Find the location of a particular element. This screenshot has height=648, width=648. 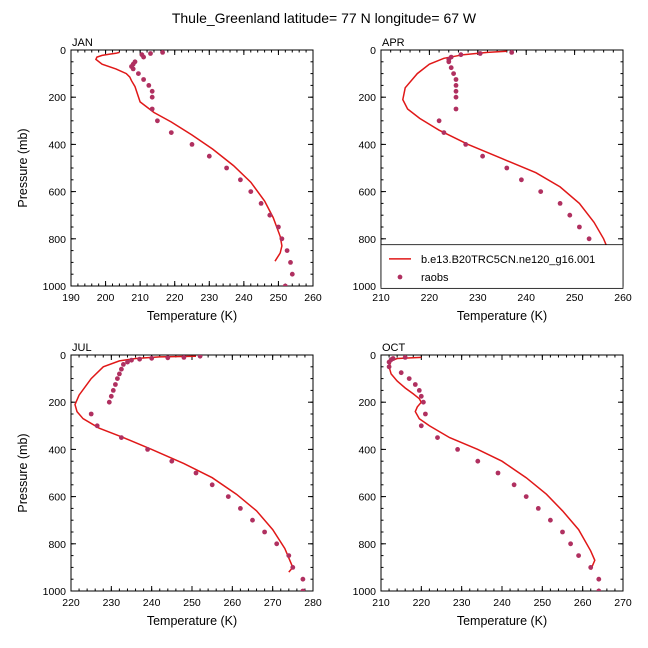

x-tick-label: 280 is located at coordinates (313, 603).